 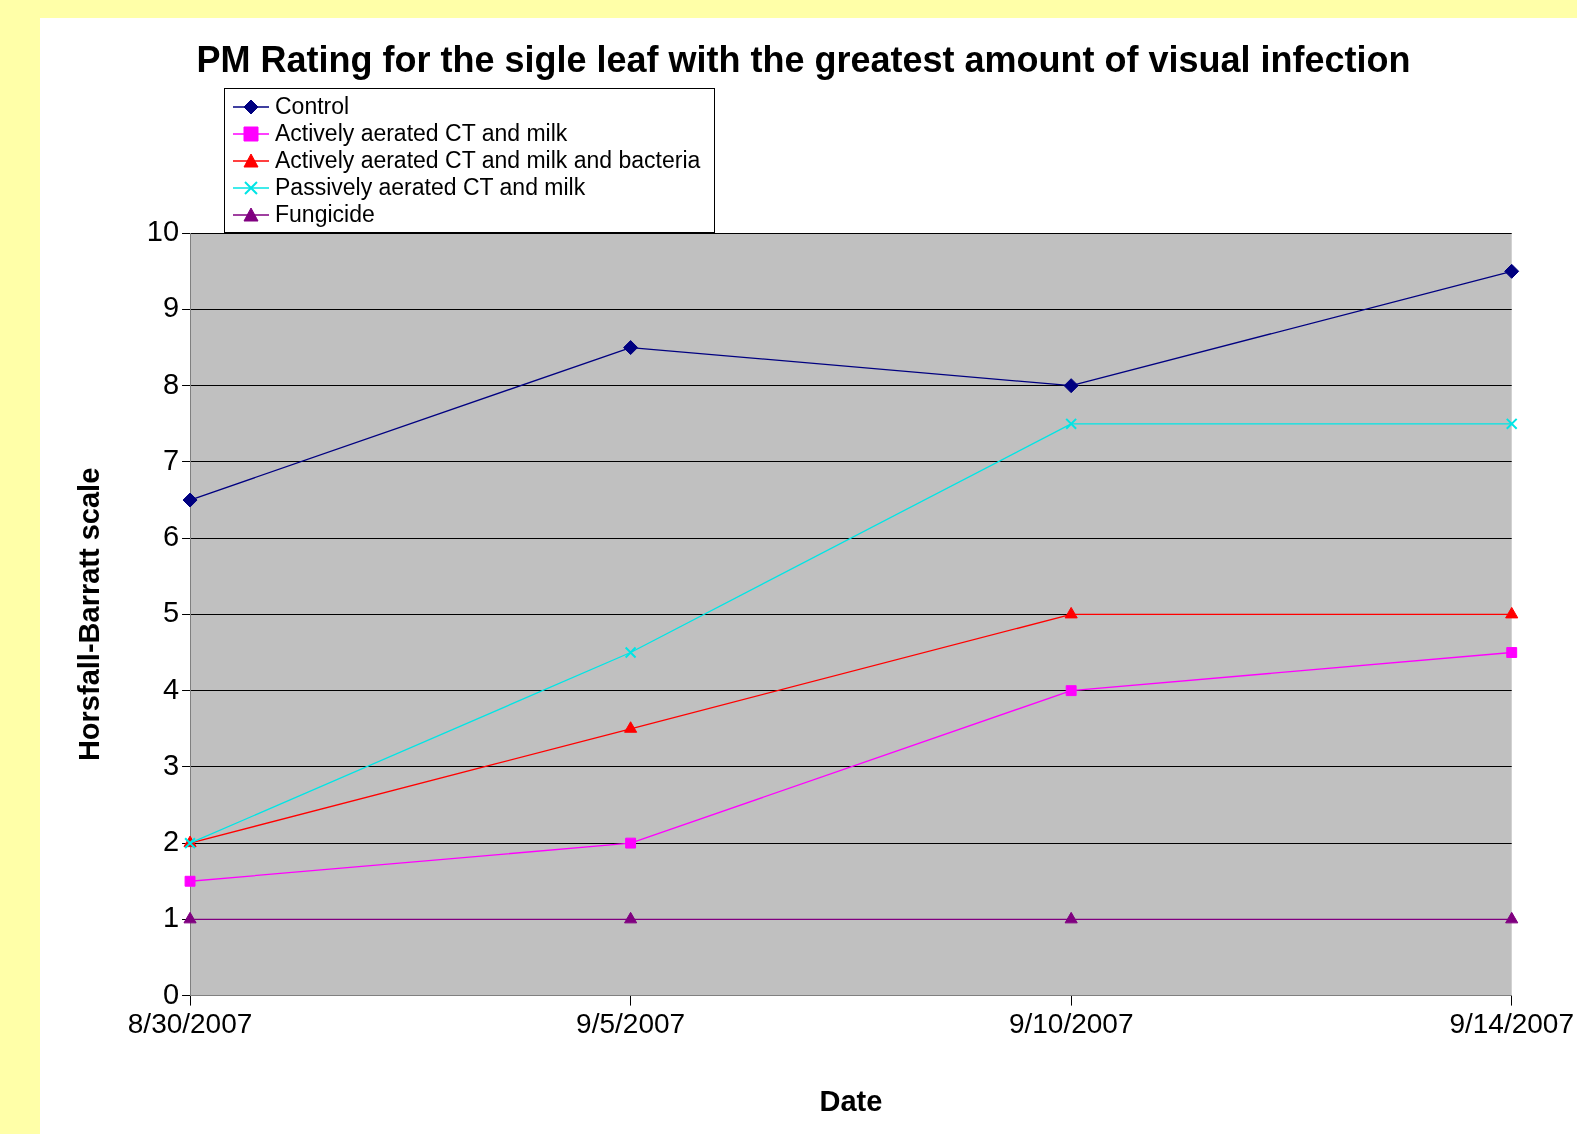 What do you see at coordinates (430, 187) in the screenshot?
I see `legend-label: Passively aerated CT and milk` at bounding box center [430, 187].